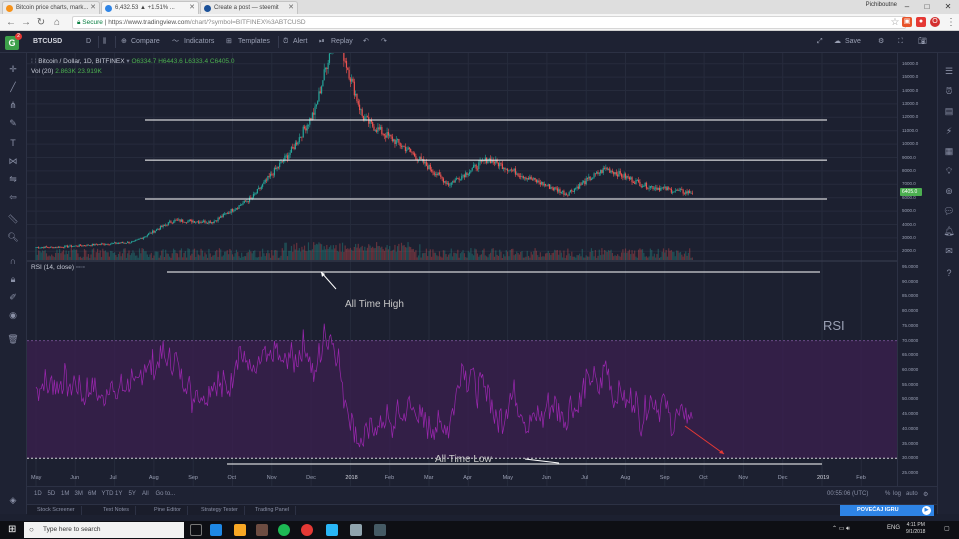 Image resolution: width=959 pixels, height=539 pixels. What do you see at coordinates (949, 131) in the screenshot?
I see `hotlist-icon: ⚡︎` at bounding box center [949, 131].